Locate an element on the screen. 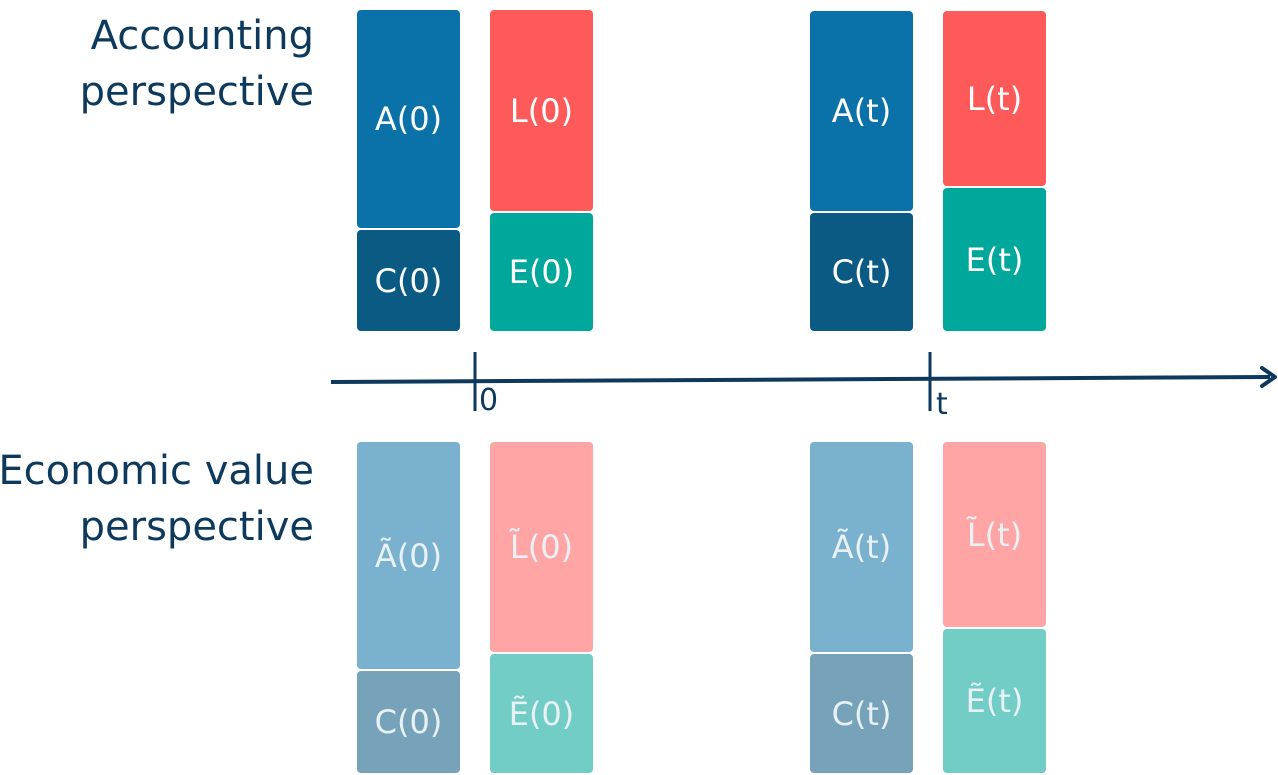 Image resolution: width=1278 pixels, height=775 pixels. economic-perspective-label: Economic value perspective is located at coordinates (157, 499).